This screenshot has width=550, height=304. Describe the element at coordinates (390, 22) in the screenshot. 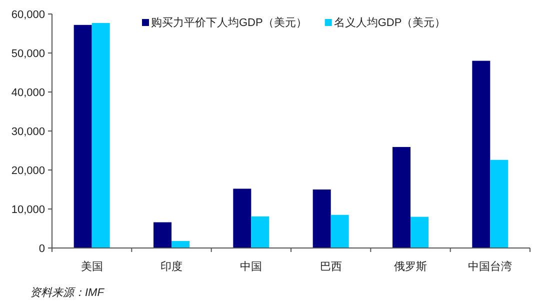

I see `legend-label: 名义人均GDP（美元）` at that location.